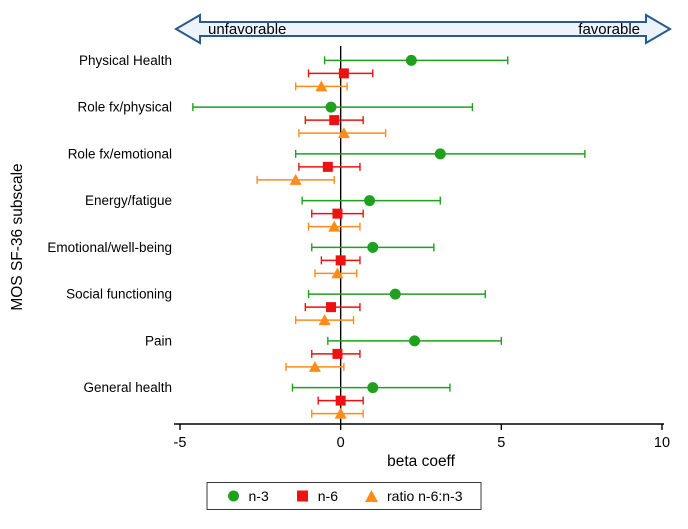 This screenshot has width=688, height=529. I want to click on legend-item: n-6, so click(316, 496).